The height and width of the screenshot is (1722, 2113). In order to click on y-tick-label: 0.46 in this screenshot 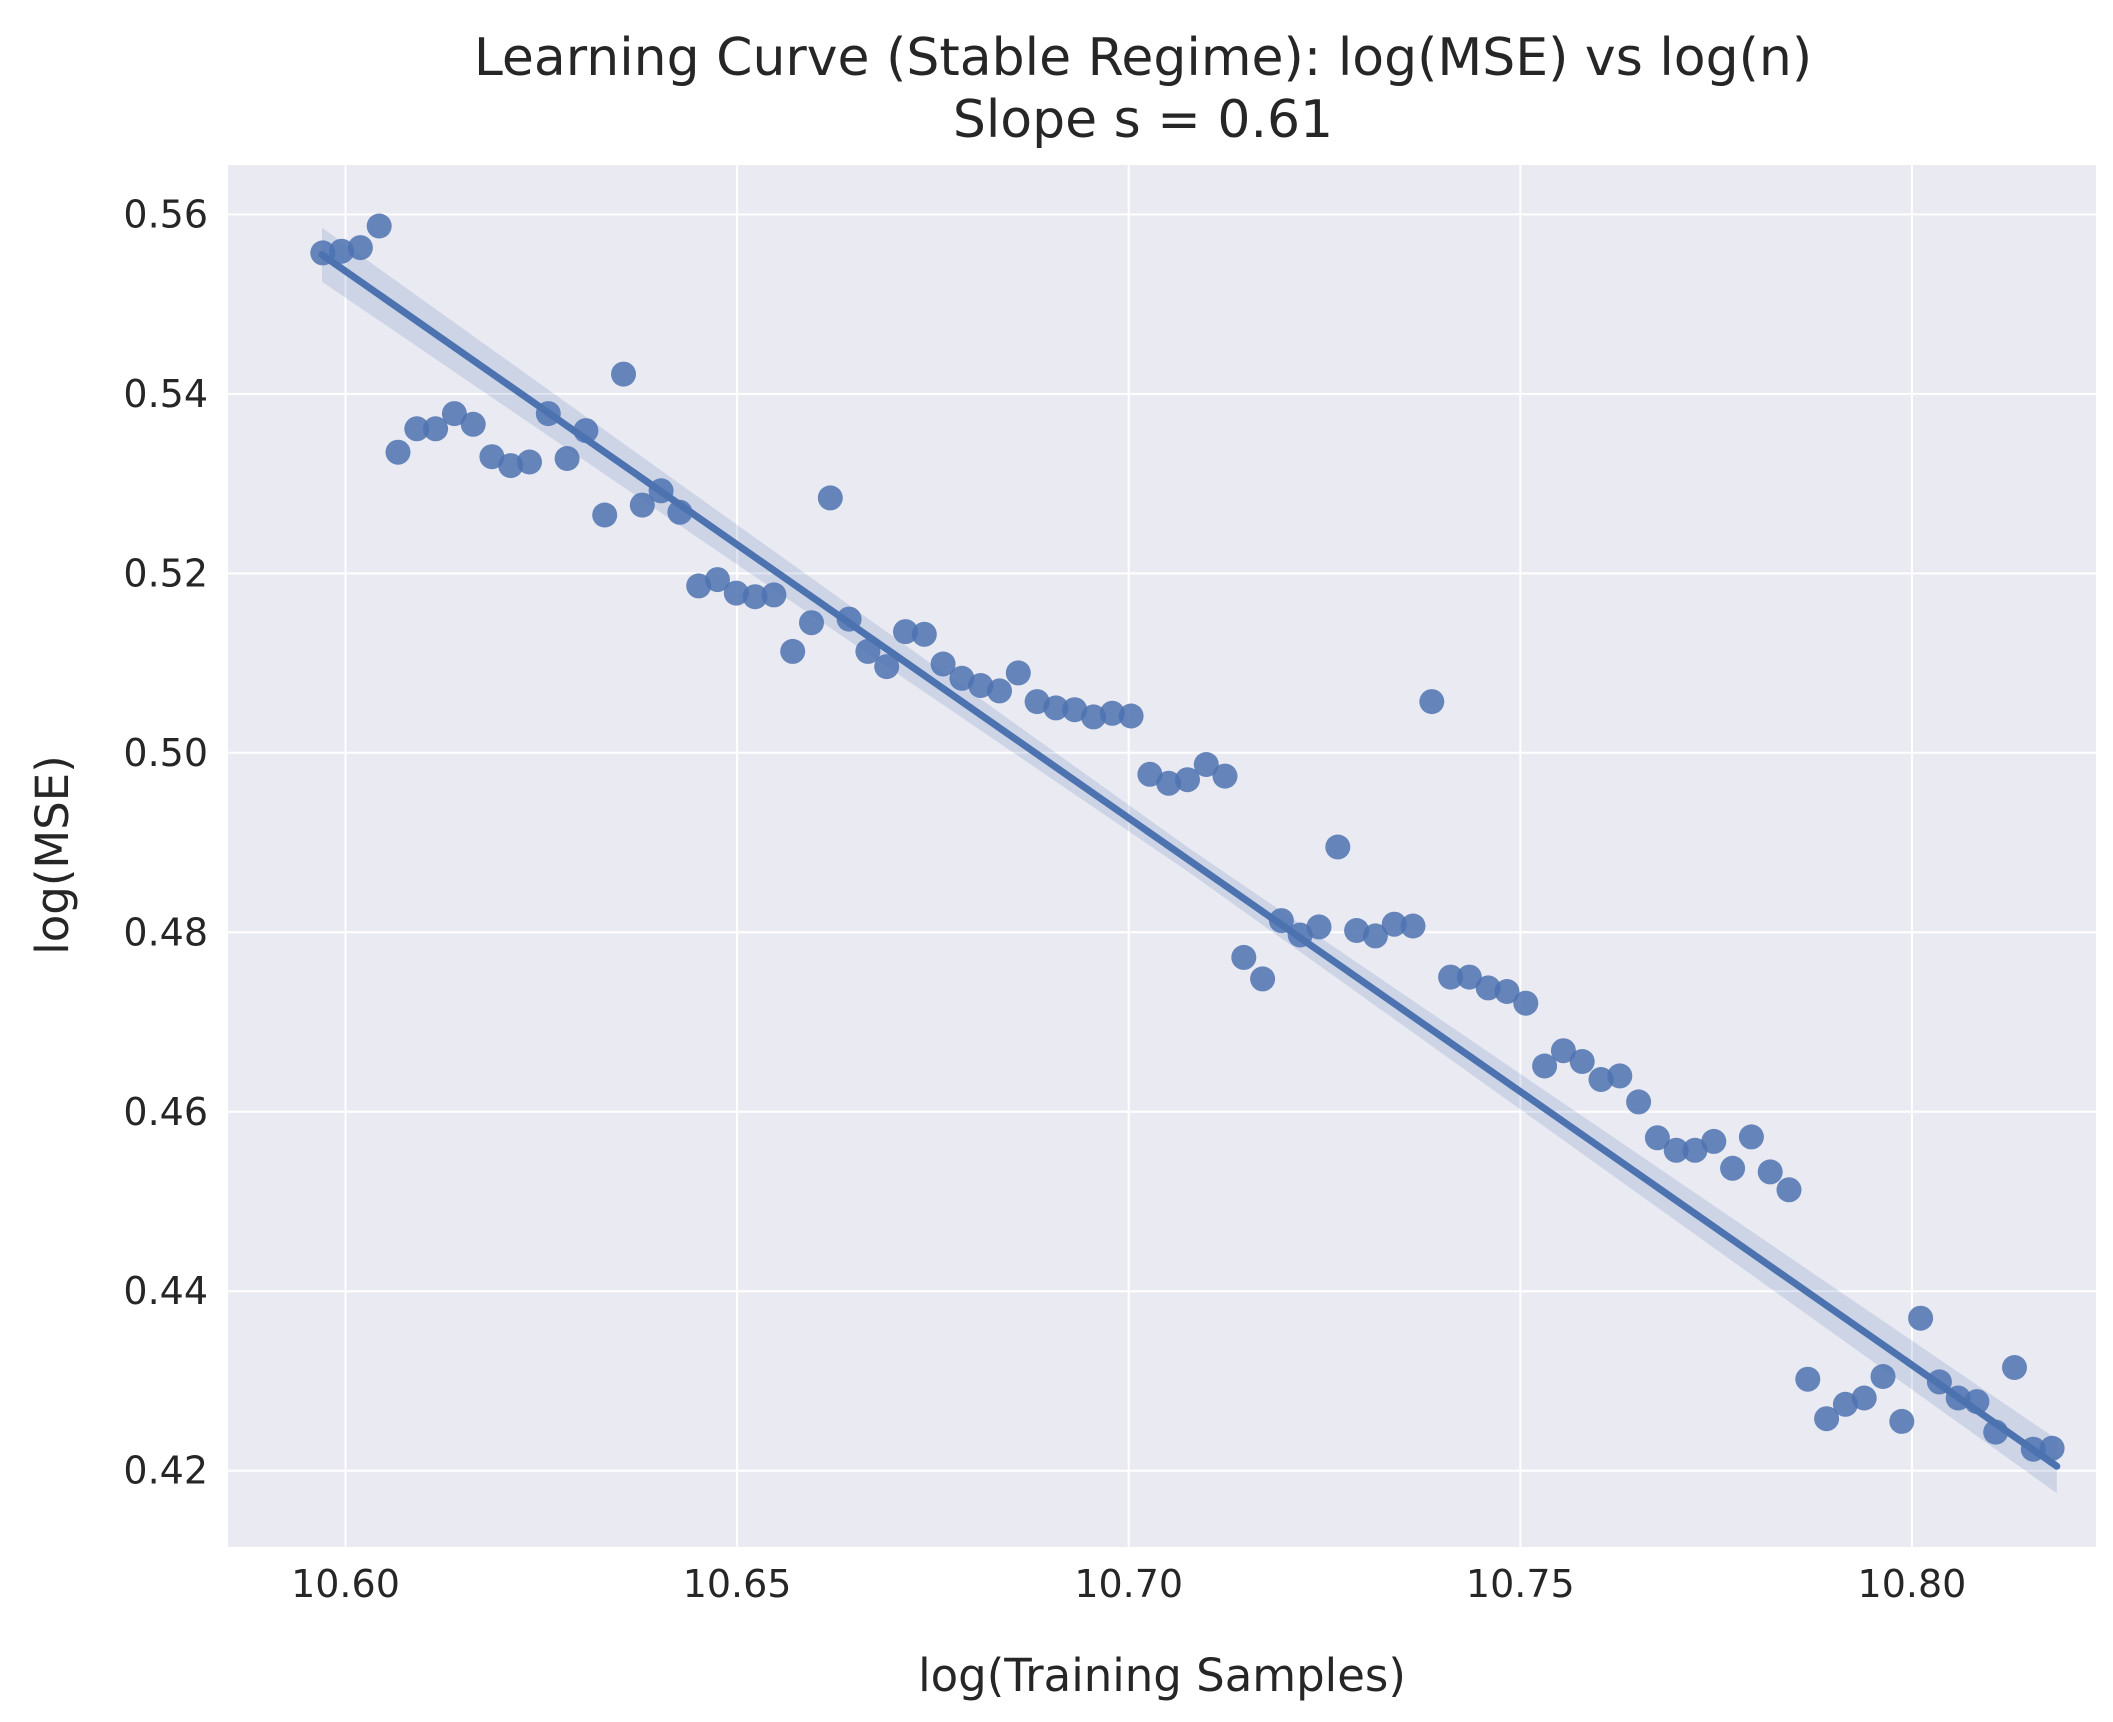, I will do `click(165, 1112)`.